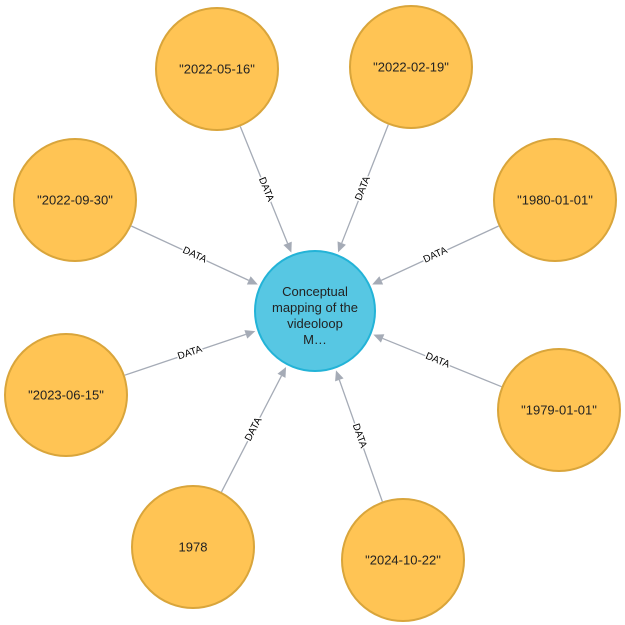  I want to click on node-3: "1980-01-01", so click(555, 200).